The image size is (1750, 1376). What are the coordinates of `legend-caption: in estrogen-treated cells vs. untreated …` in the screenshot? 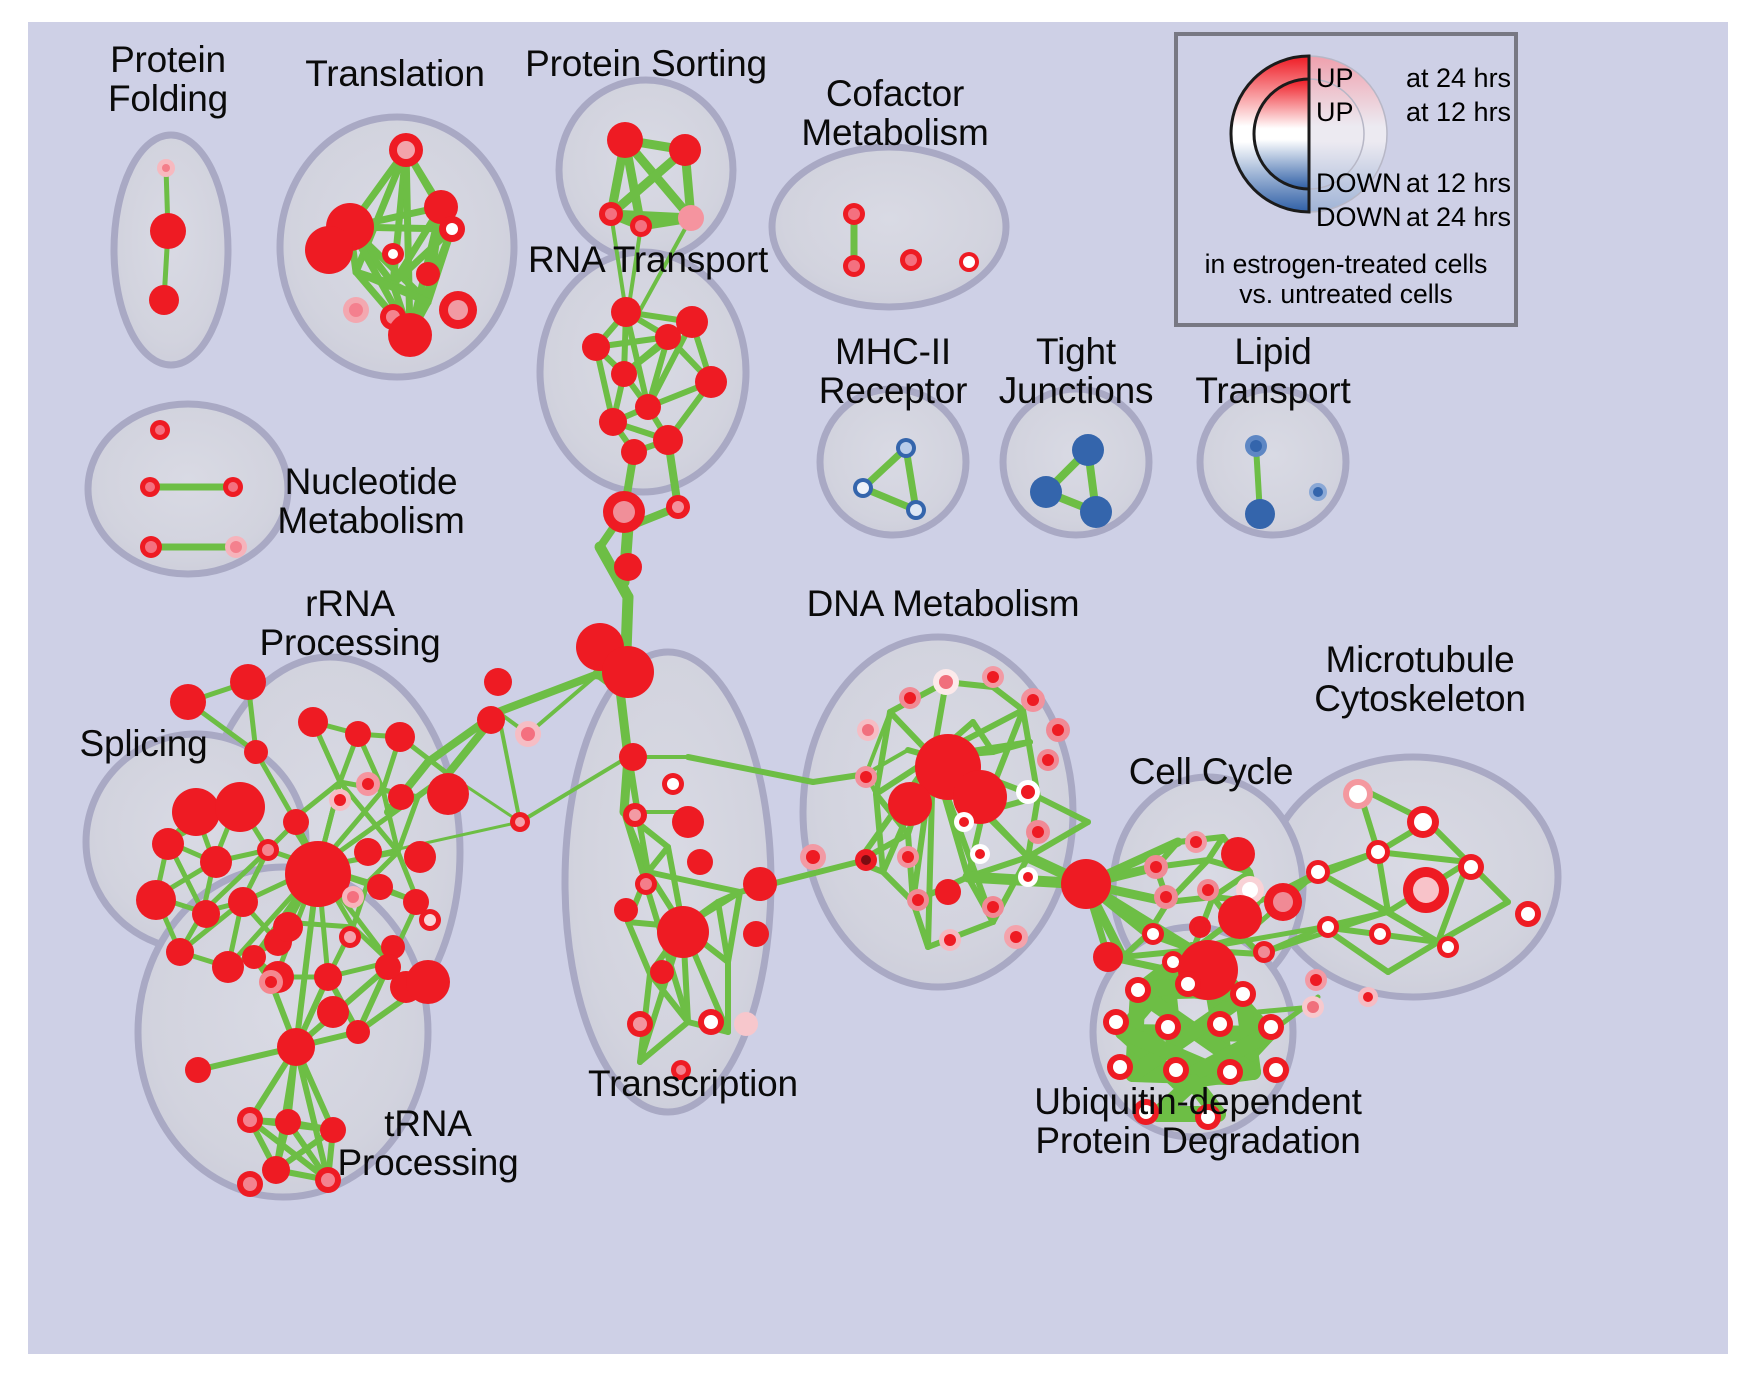 It's located at (1346, 279).